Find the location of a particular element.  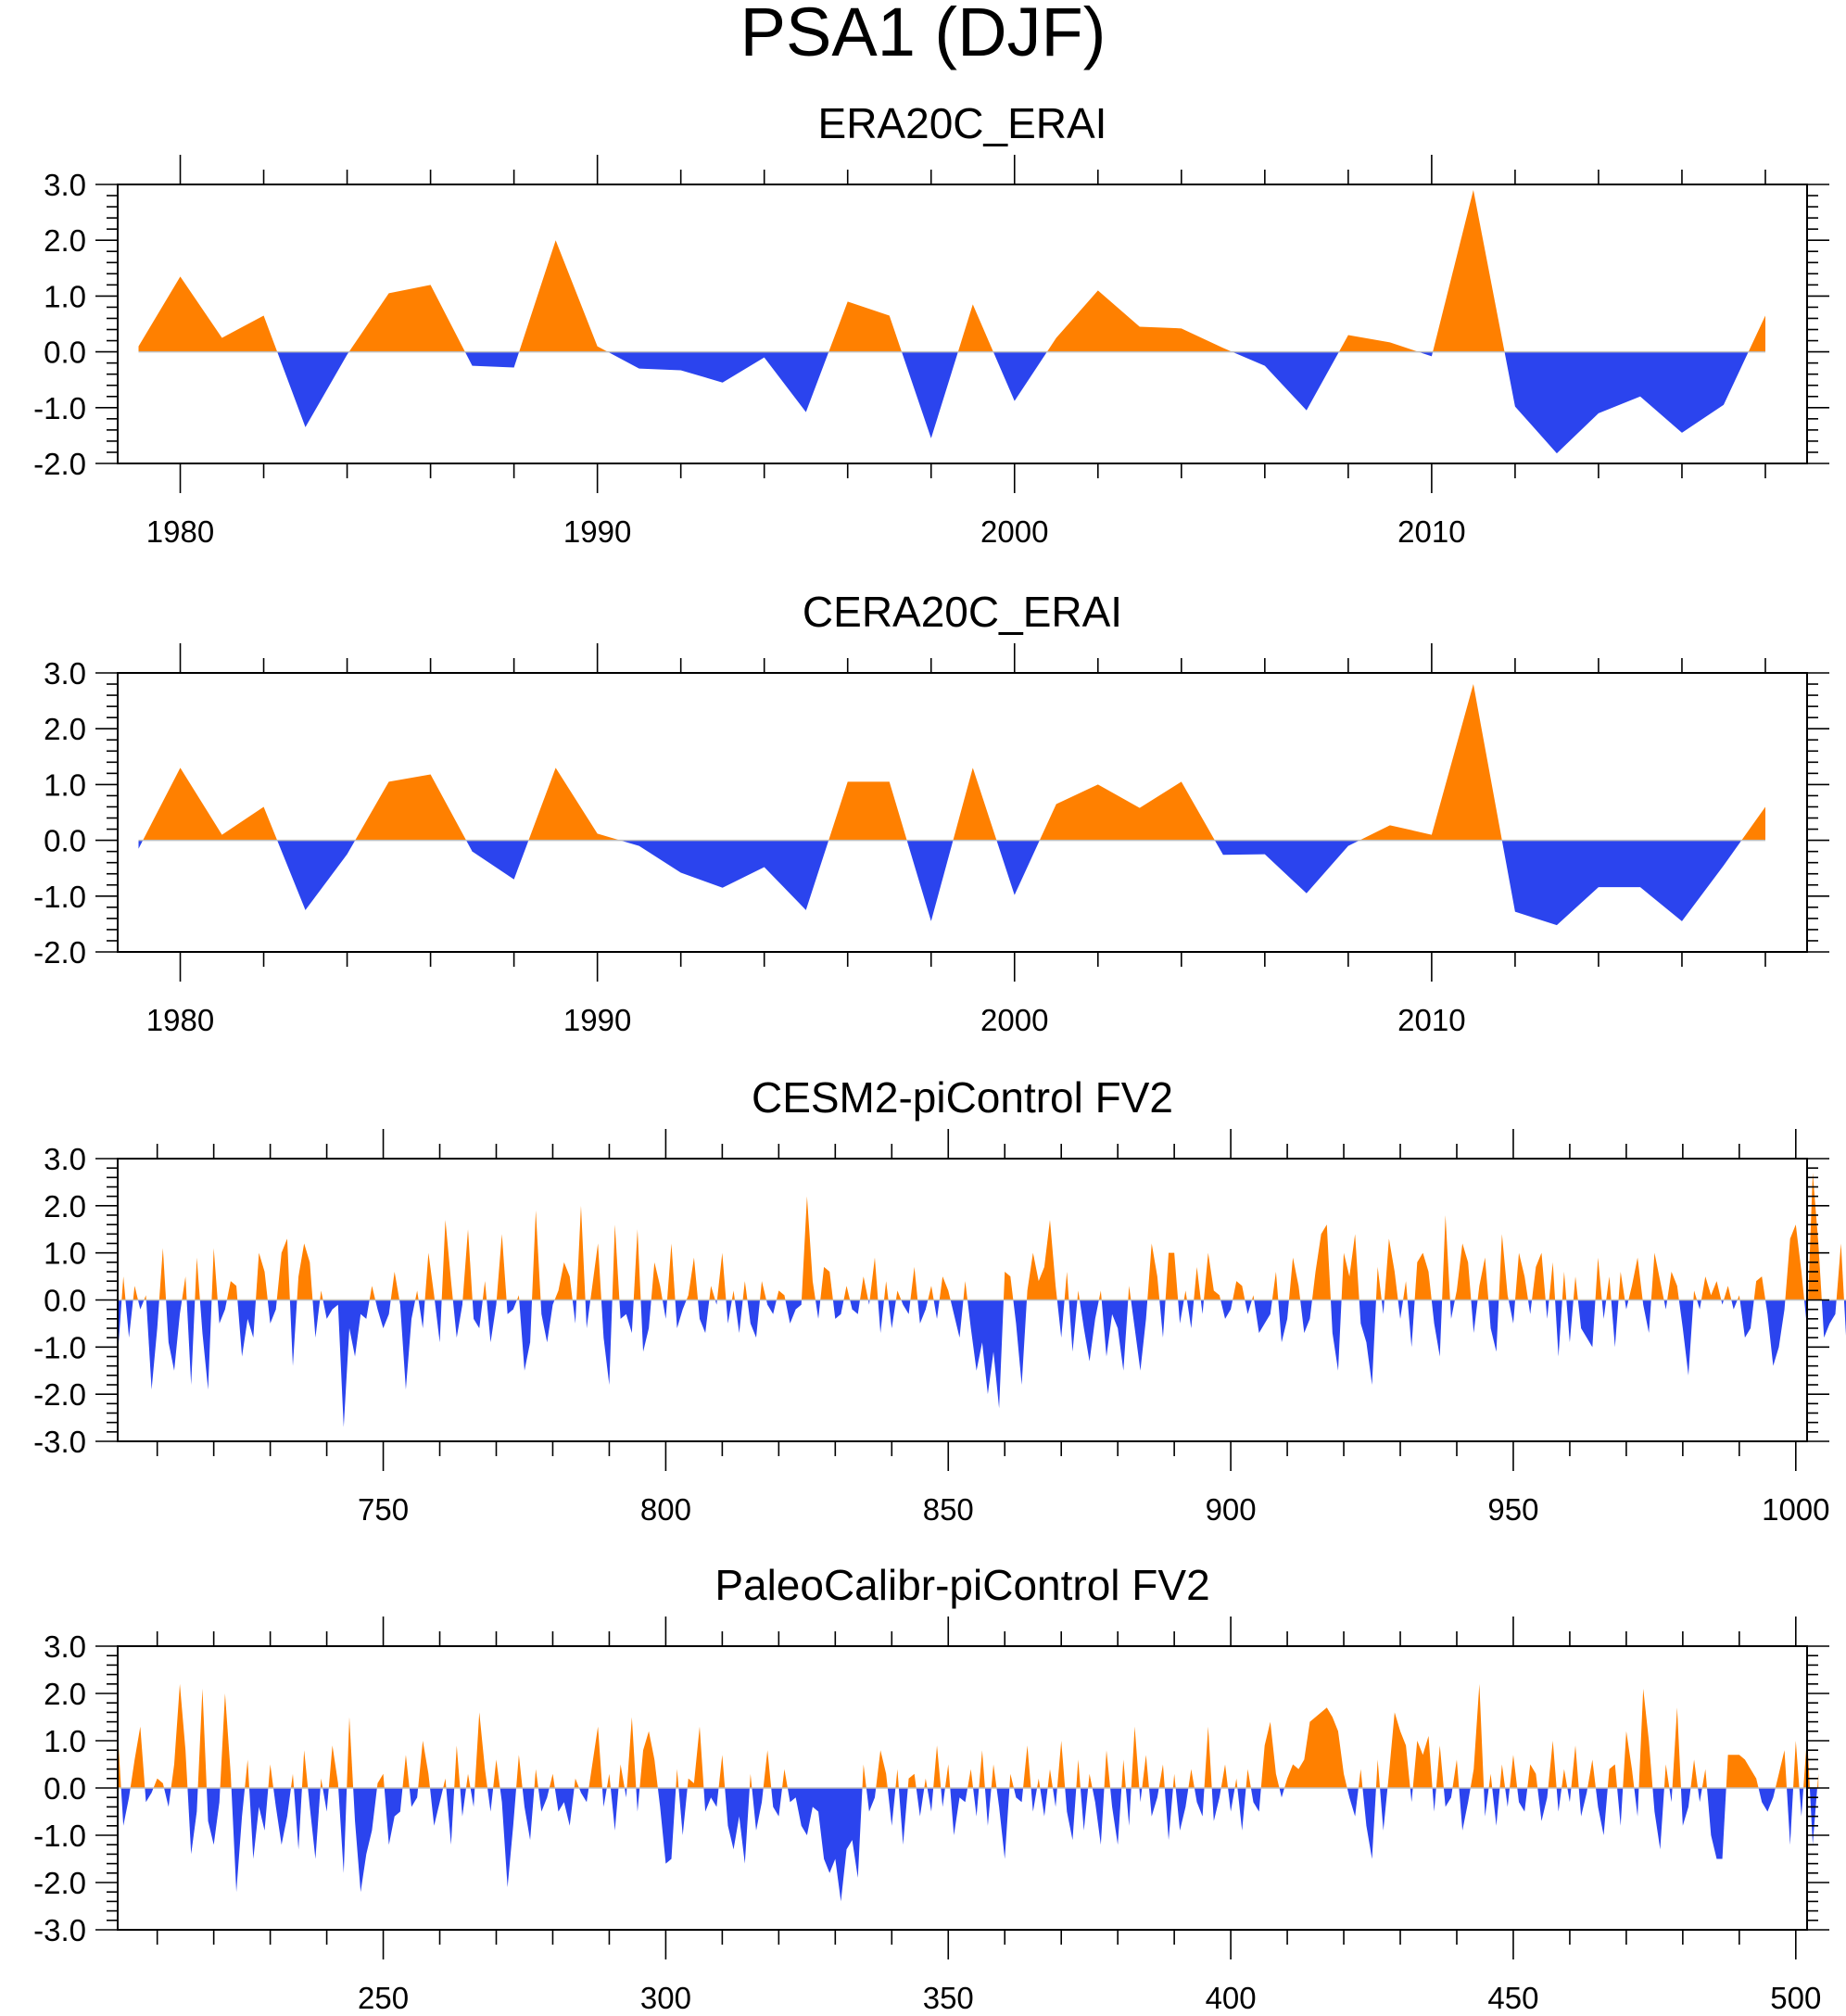

chart-title: ERA20C_ERAI is located at coordinates (962, 123).